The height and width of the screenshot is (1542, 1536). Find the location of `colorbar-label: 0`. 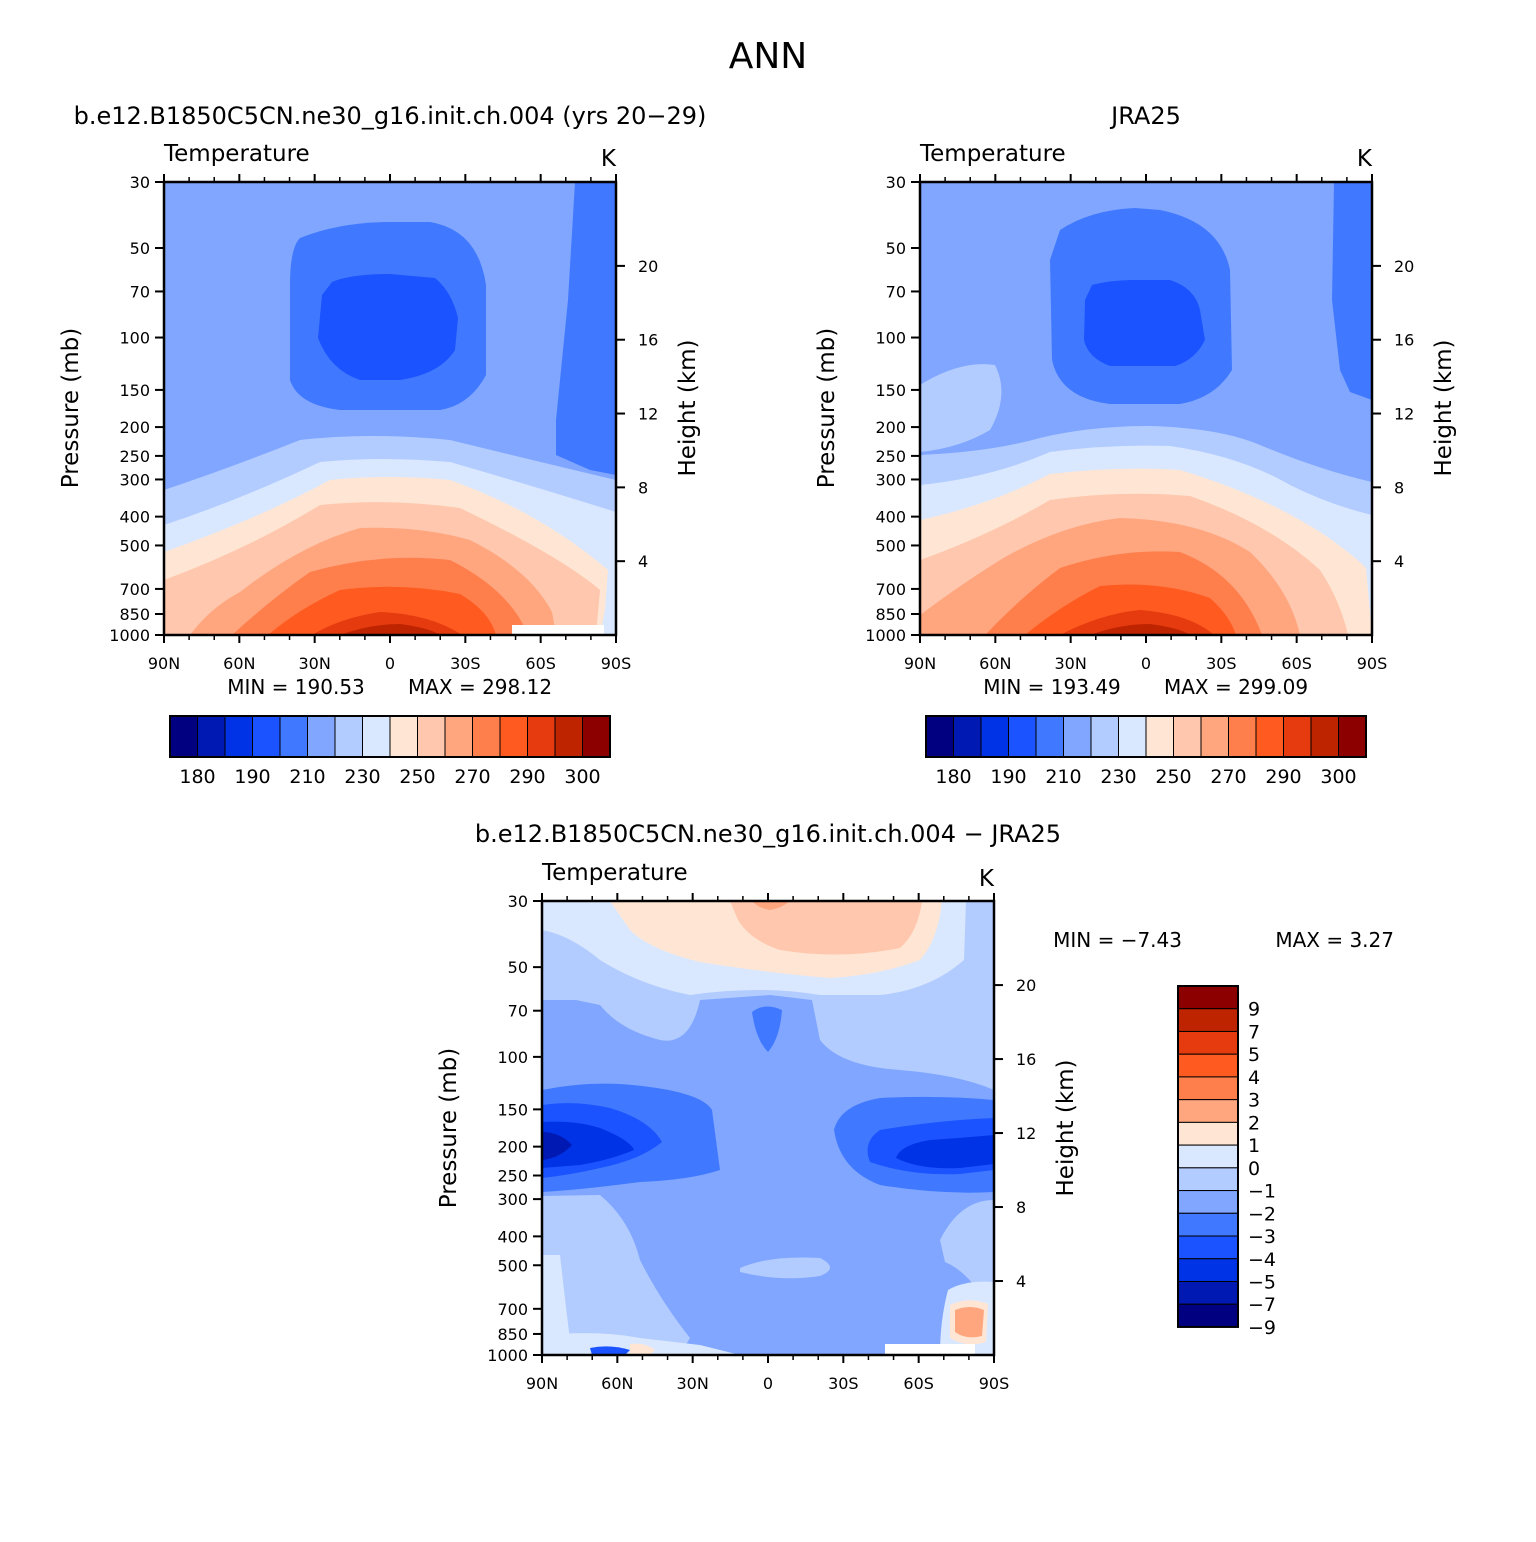

colorbar-label: 0 is located at coordinates (1254, 1169).